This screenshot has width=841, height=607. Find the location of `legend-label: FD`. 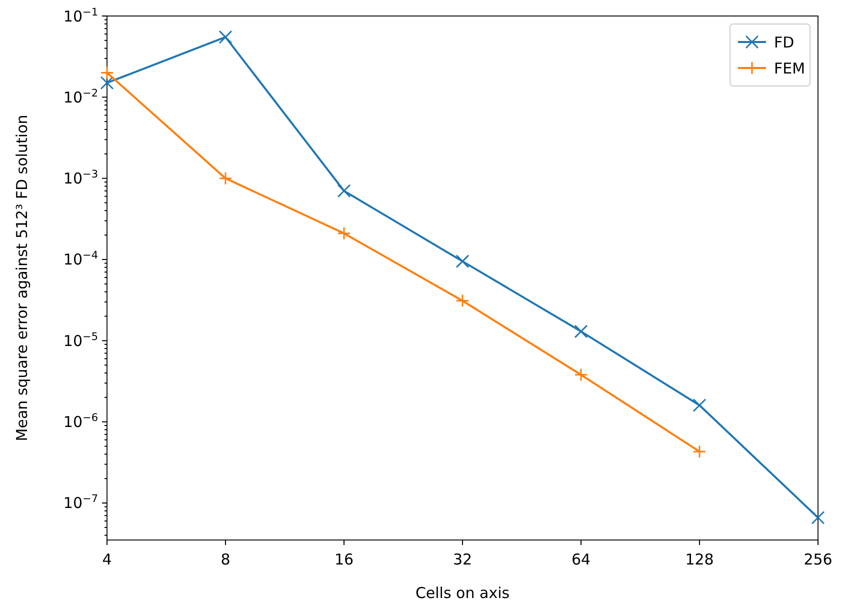

legend-label: FD is located at coordinates (784, 42).